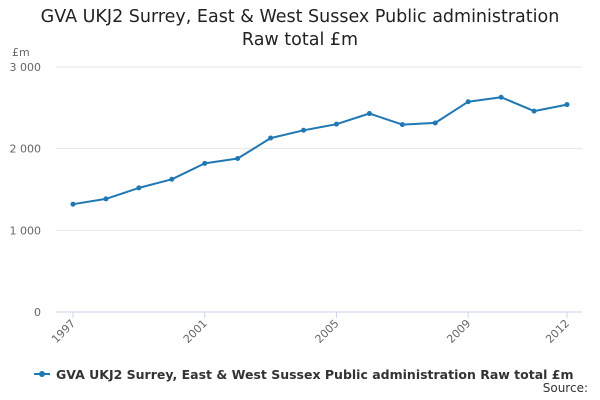 The width and height of the screenshot is (600, 400). What do you see at coordinates (21, 52) in the screenshot?
I see `y-axis-unit-label: £m` at bounding box center [21, 52].